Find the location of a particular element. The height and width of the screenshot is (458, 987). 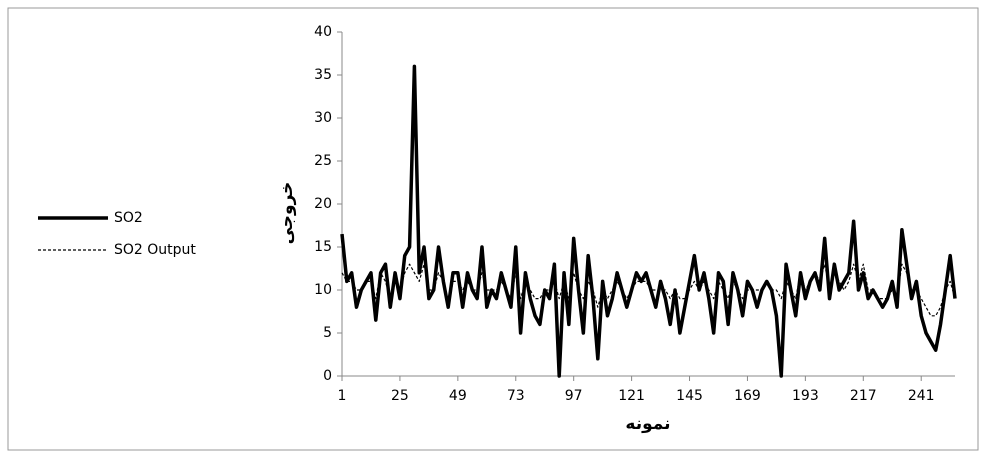

y-tick-label: 40 is located at coordinates (323, 32).